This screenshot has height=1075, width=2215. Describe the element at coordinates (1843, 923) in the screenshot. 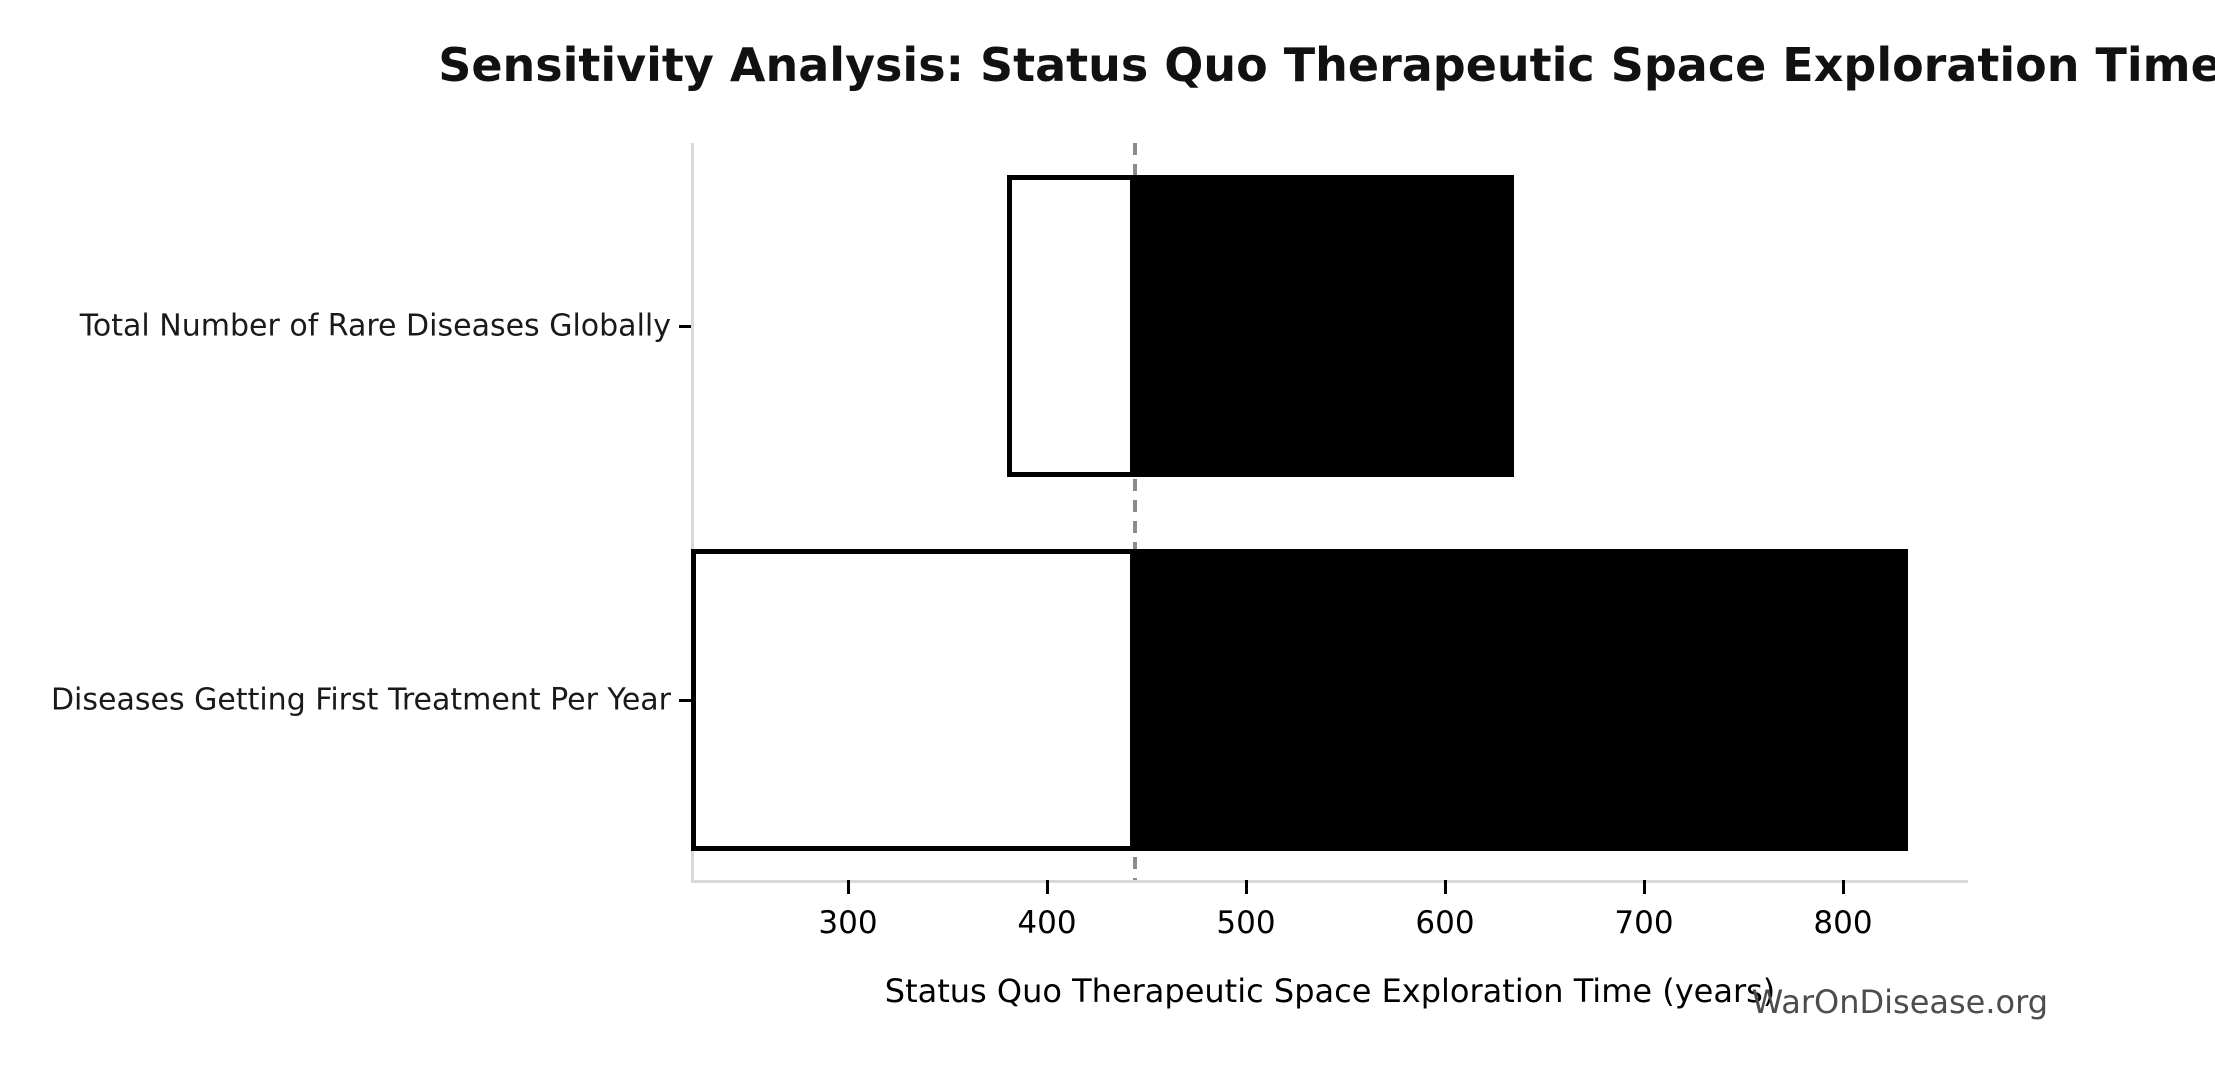

I see `x-tick-label: 800` at that location.